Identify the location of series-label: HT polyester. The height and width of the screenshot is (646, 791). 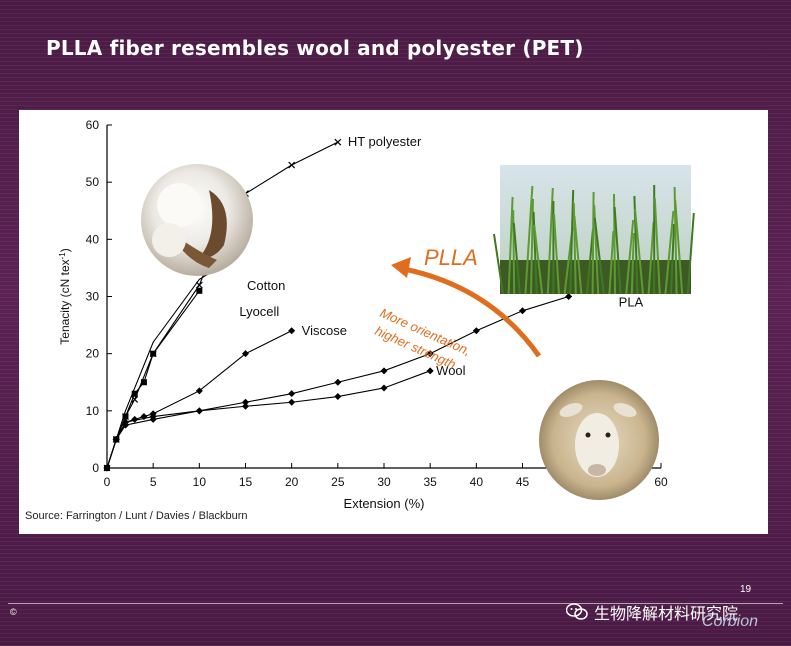
(385, 141).